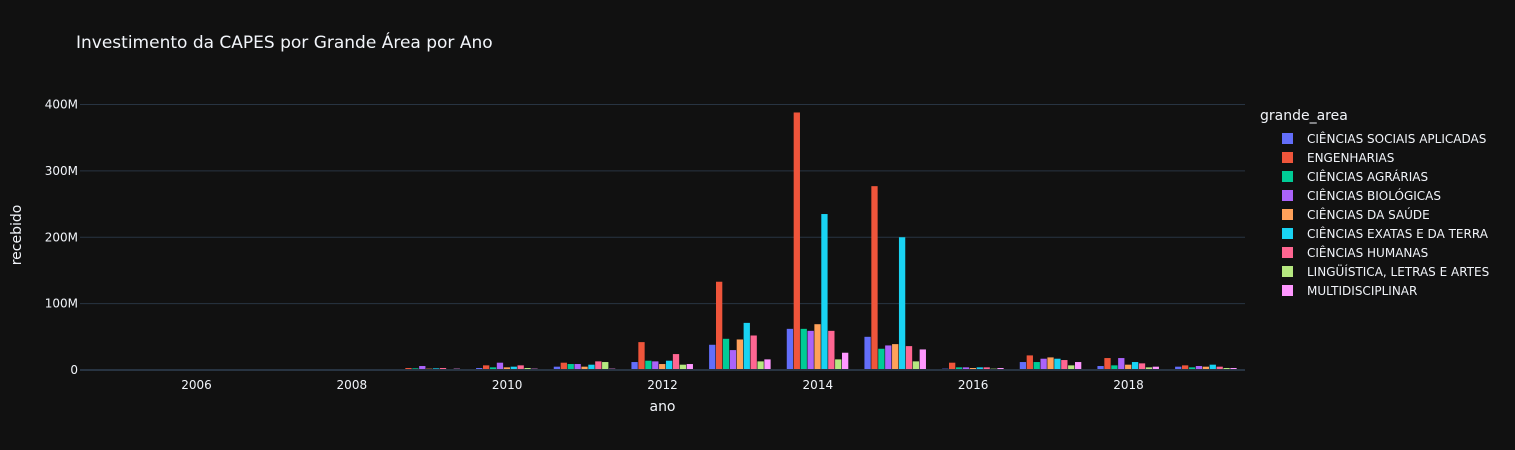 Image resolution: width=1515 pixels, height=450 pixels. What do you see at coordinates (1304, 116) in the screenshot?
I see `legend-title: grande_area` at bounding box center [1304, 116].